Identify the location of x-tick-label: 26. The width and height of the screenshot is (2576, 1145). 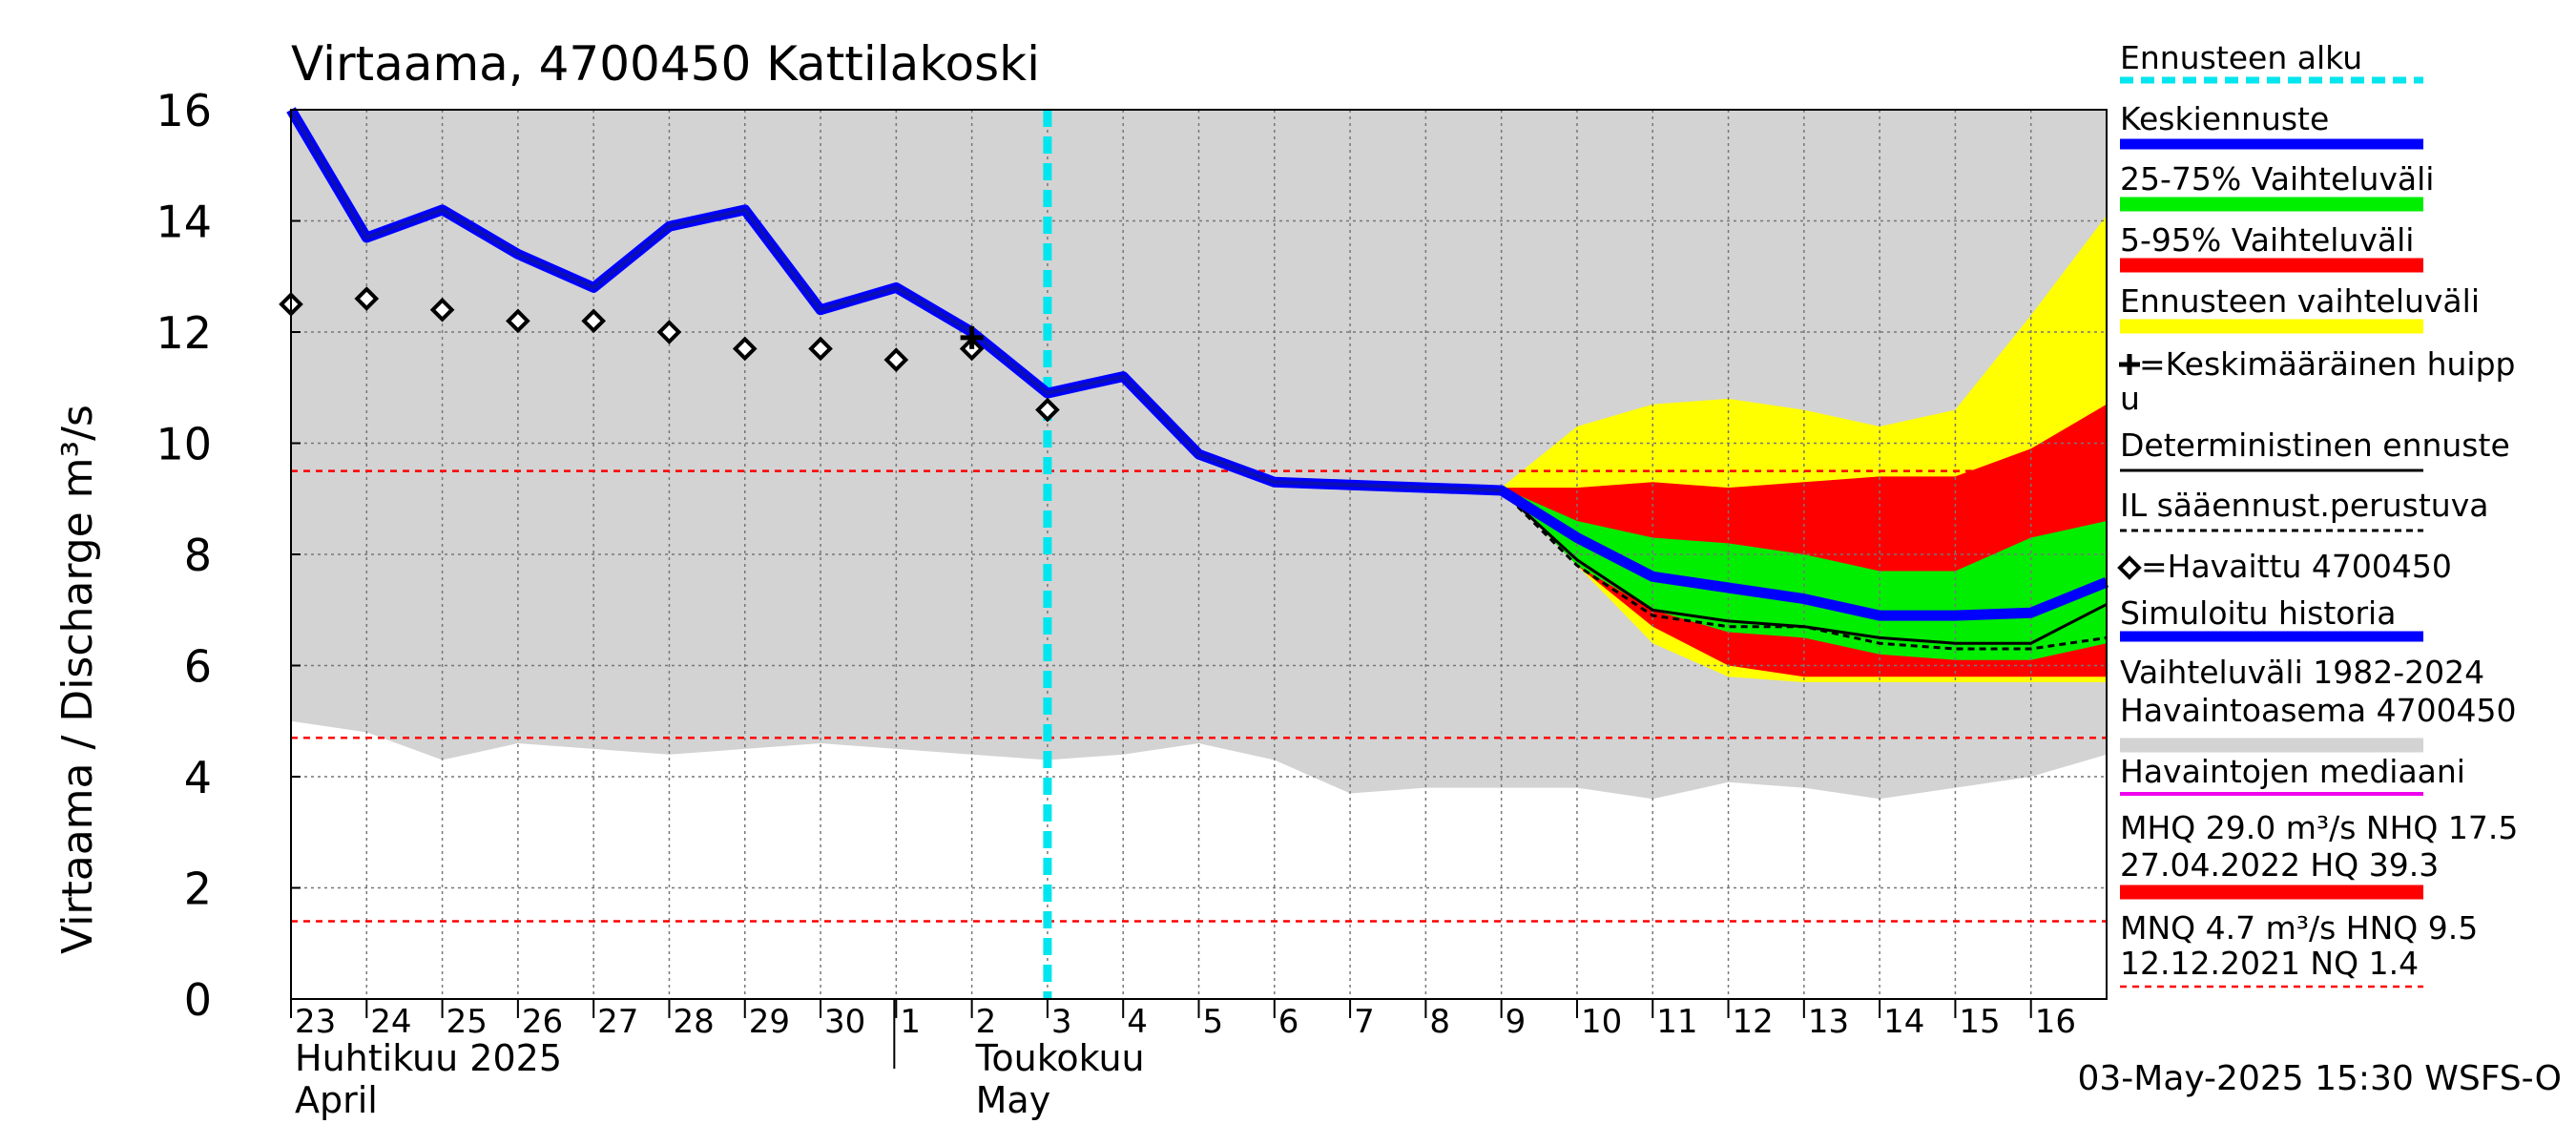
(542, 1022).